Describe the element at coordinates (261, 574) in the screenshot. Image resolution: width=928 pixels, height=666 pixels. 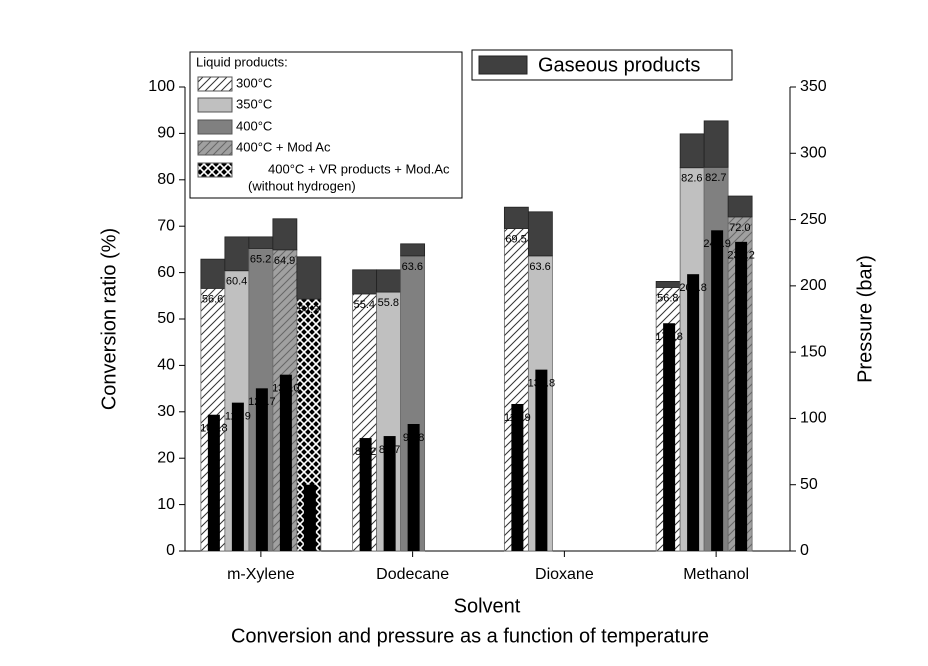
I see `x-tick-label: m-Xylene` at that location.